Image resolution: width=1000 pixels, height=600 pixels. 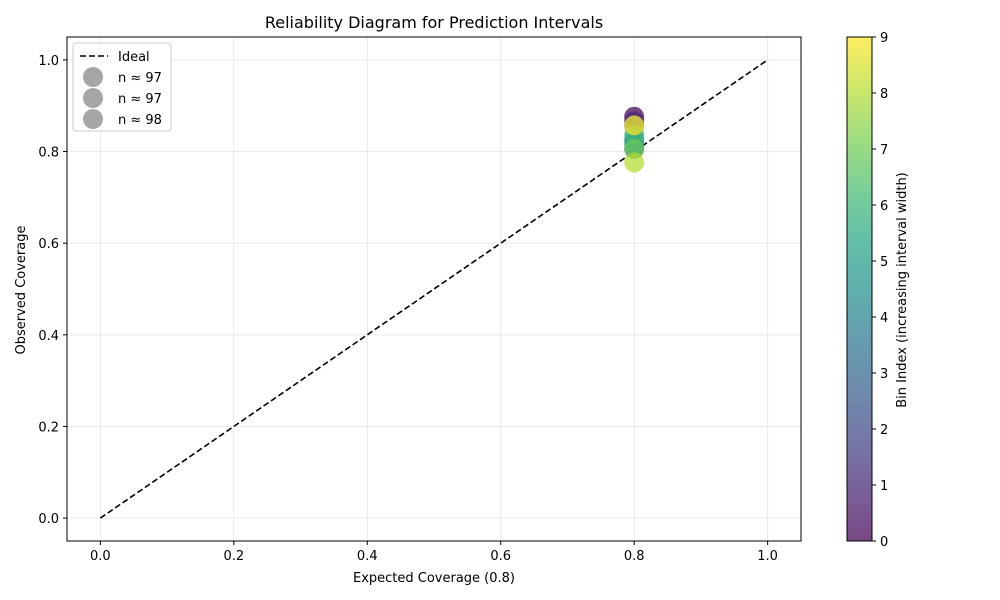 What do you see at coordinates (48, 244) in the screenshot?
I see `y-tick-label: 0.6` at bounding box center [48, 244].